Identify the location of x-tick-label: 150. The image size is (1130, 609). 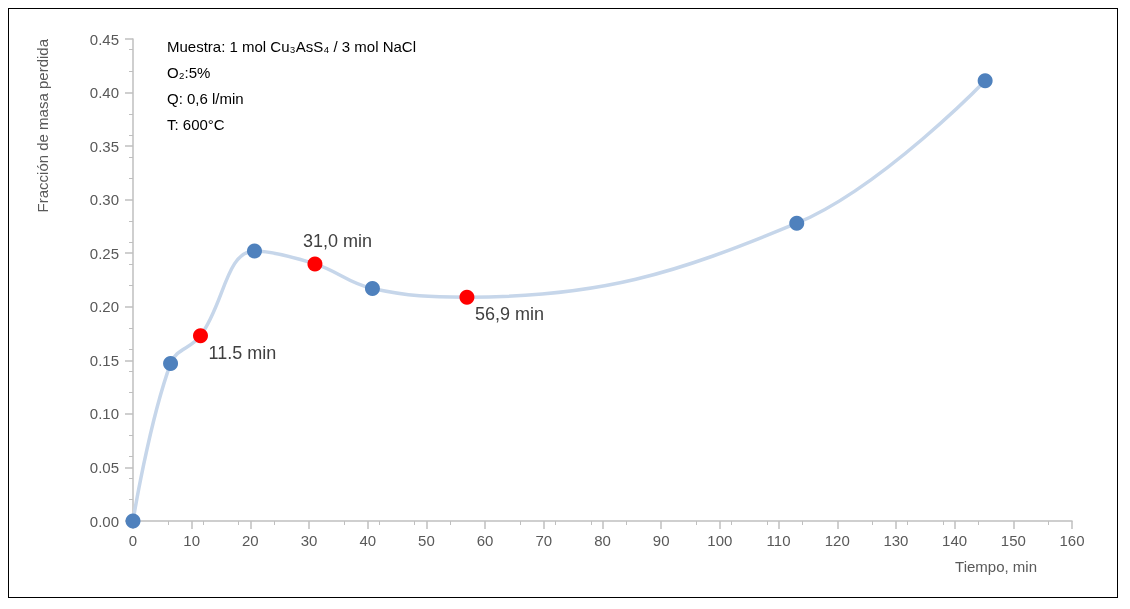
(1013, 540).